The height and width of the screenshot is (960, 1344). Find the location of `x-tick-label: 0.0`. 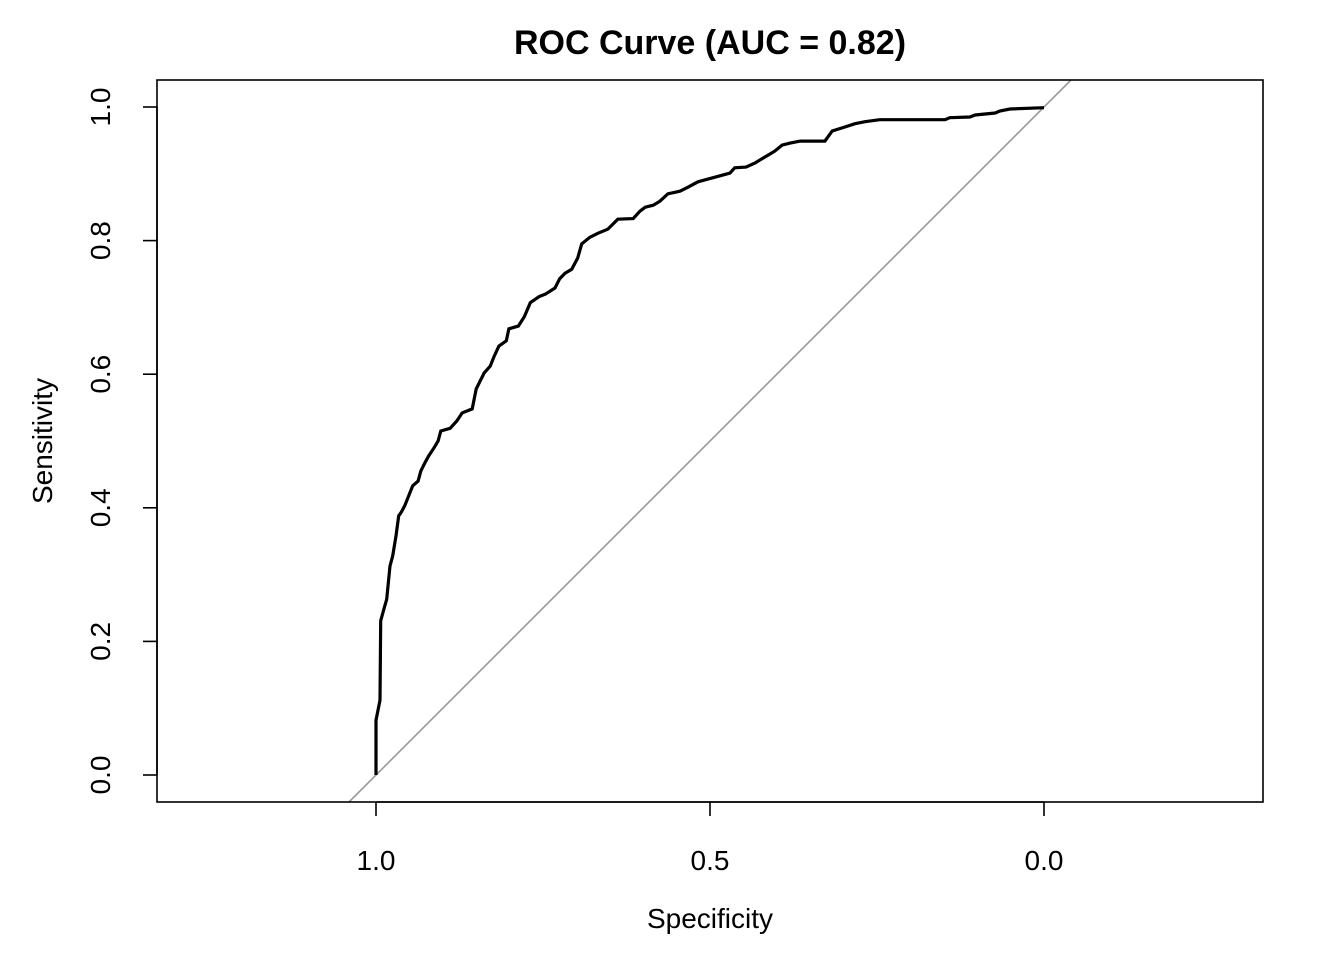

x-tick-label: 0.0 is located at coordinates (1044, 860).